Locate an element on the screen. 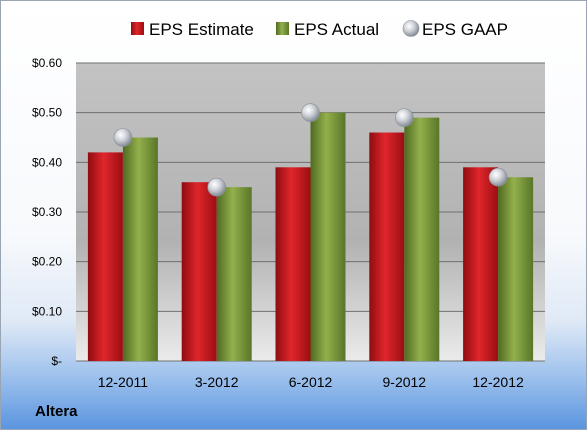 Image resolution: width=587 pixels, height=430 pixels. y-tick-label: $0.30 is located at coordinates (47, 212).